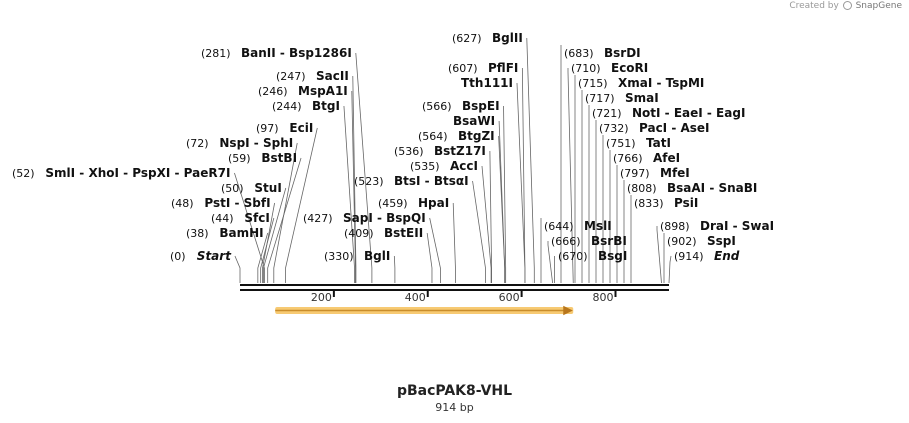  I want to click on restriction-site: (721) NotI - EaeI - EagI, so click(668, 113).